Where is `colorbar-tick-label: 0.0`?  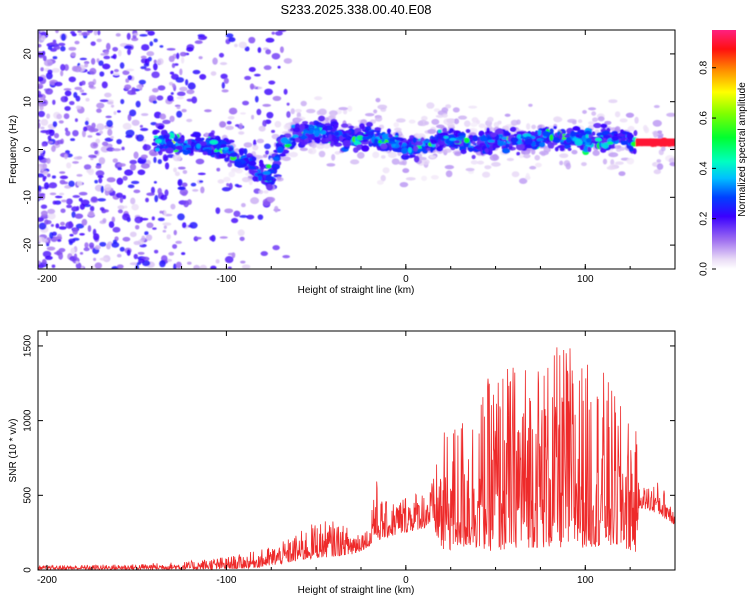 colorbar-tick-label: 0.0 is located at coordinates (704, 269).